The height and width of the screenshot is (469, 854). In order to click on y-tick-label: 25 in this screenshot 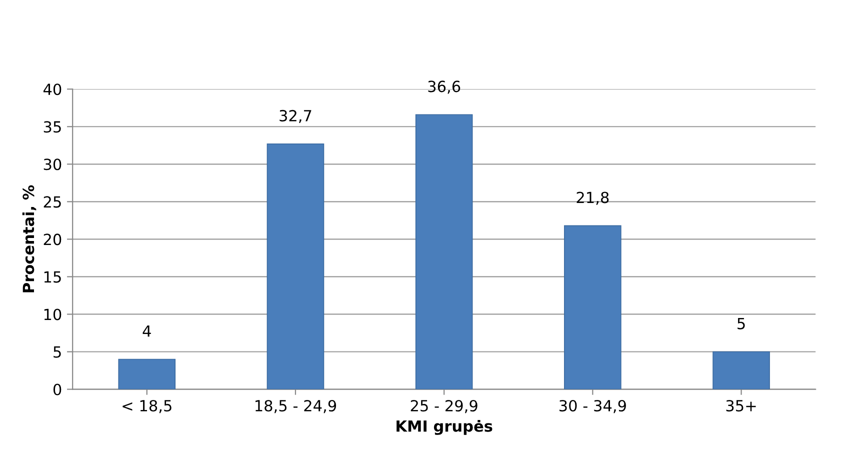, I will do `click(52, 202)`.